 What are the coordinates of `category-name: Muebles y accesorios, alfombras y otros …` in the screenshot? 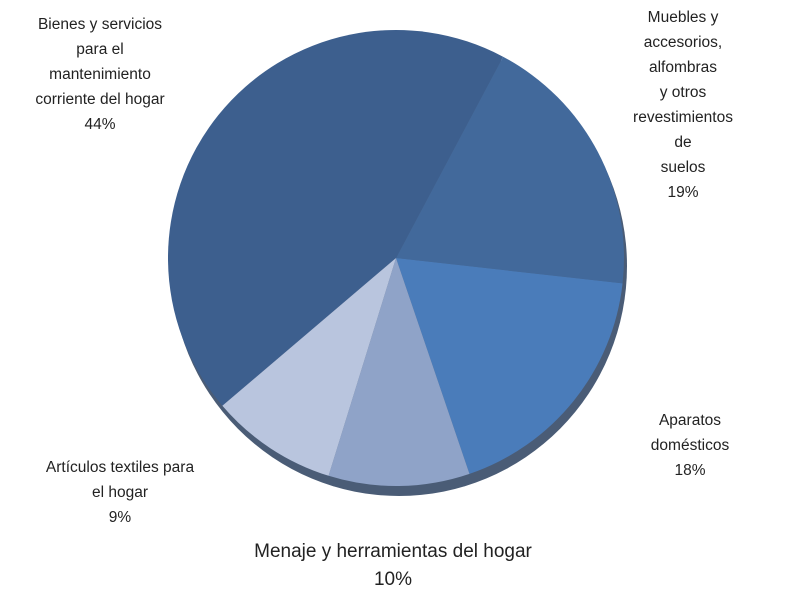 It's located at (683, 92).